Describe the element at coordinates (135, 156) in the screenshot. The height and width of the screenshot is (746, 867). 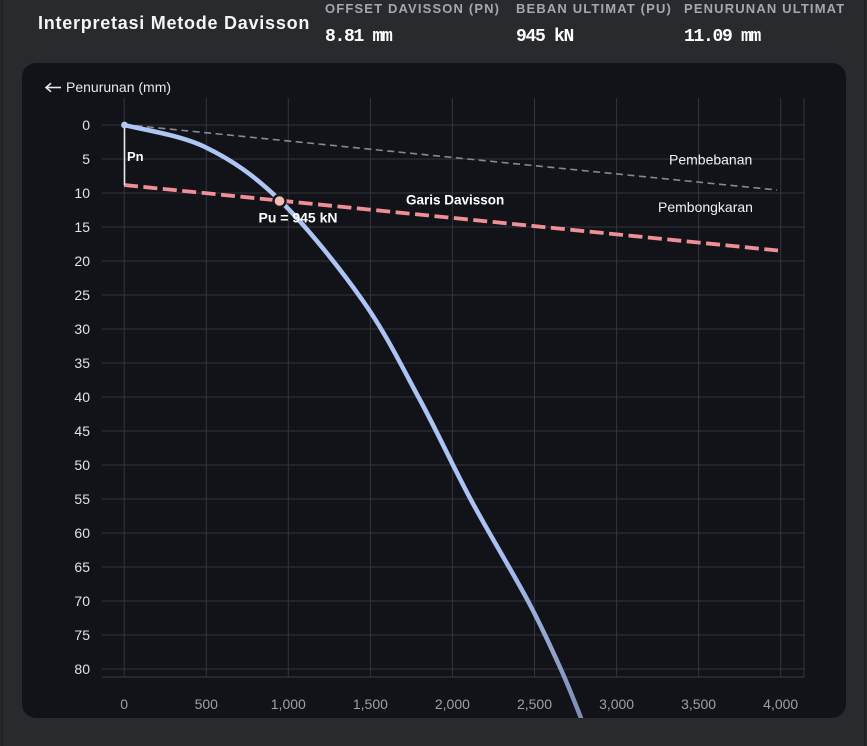
I see `svg-text: Pn` at that location.